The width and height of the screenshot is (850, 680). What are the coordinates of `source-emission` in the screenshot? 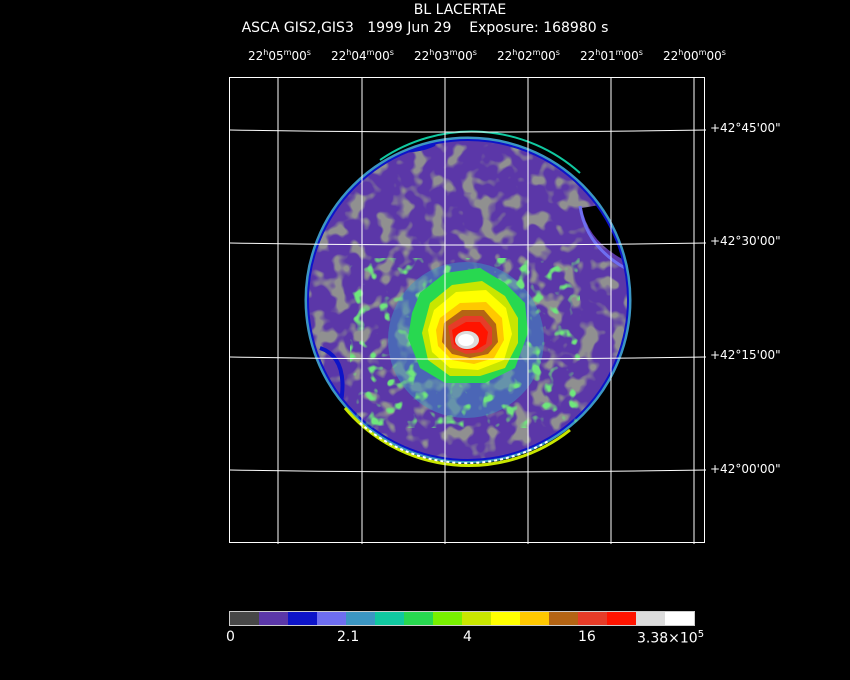 It's located at (465, 343).